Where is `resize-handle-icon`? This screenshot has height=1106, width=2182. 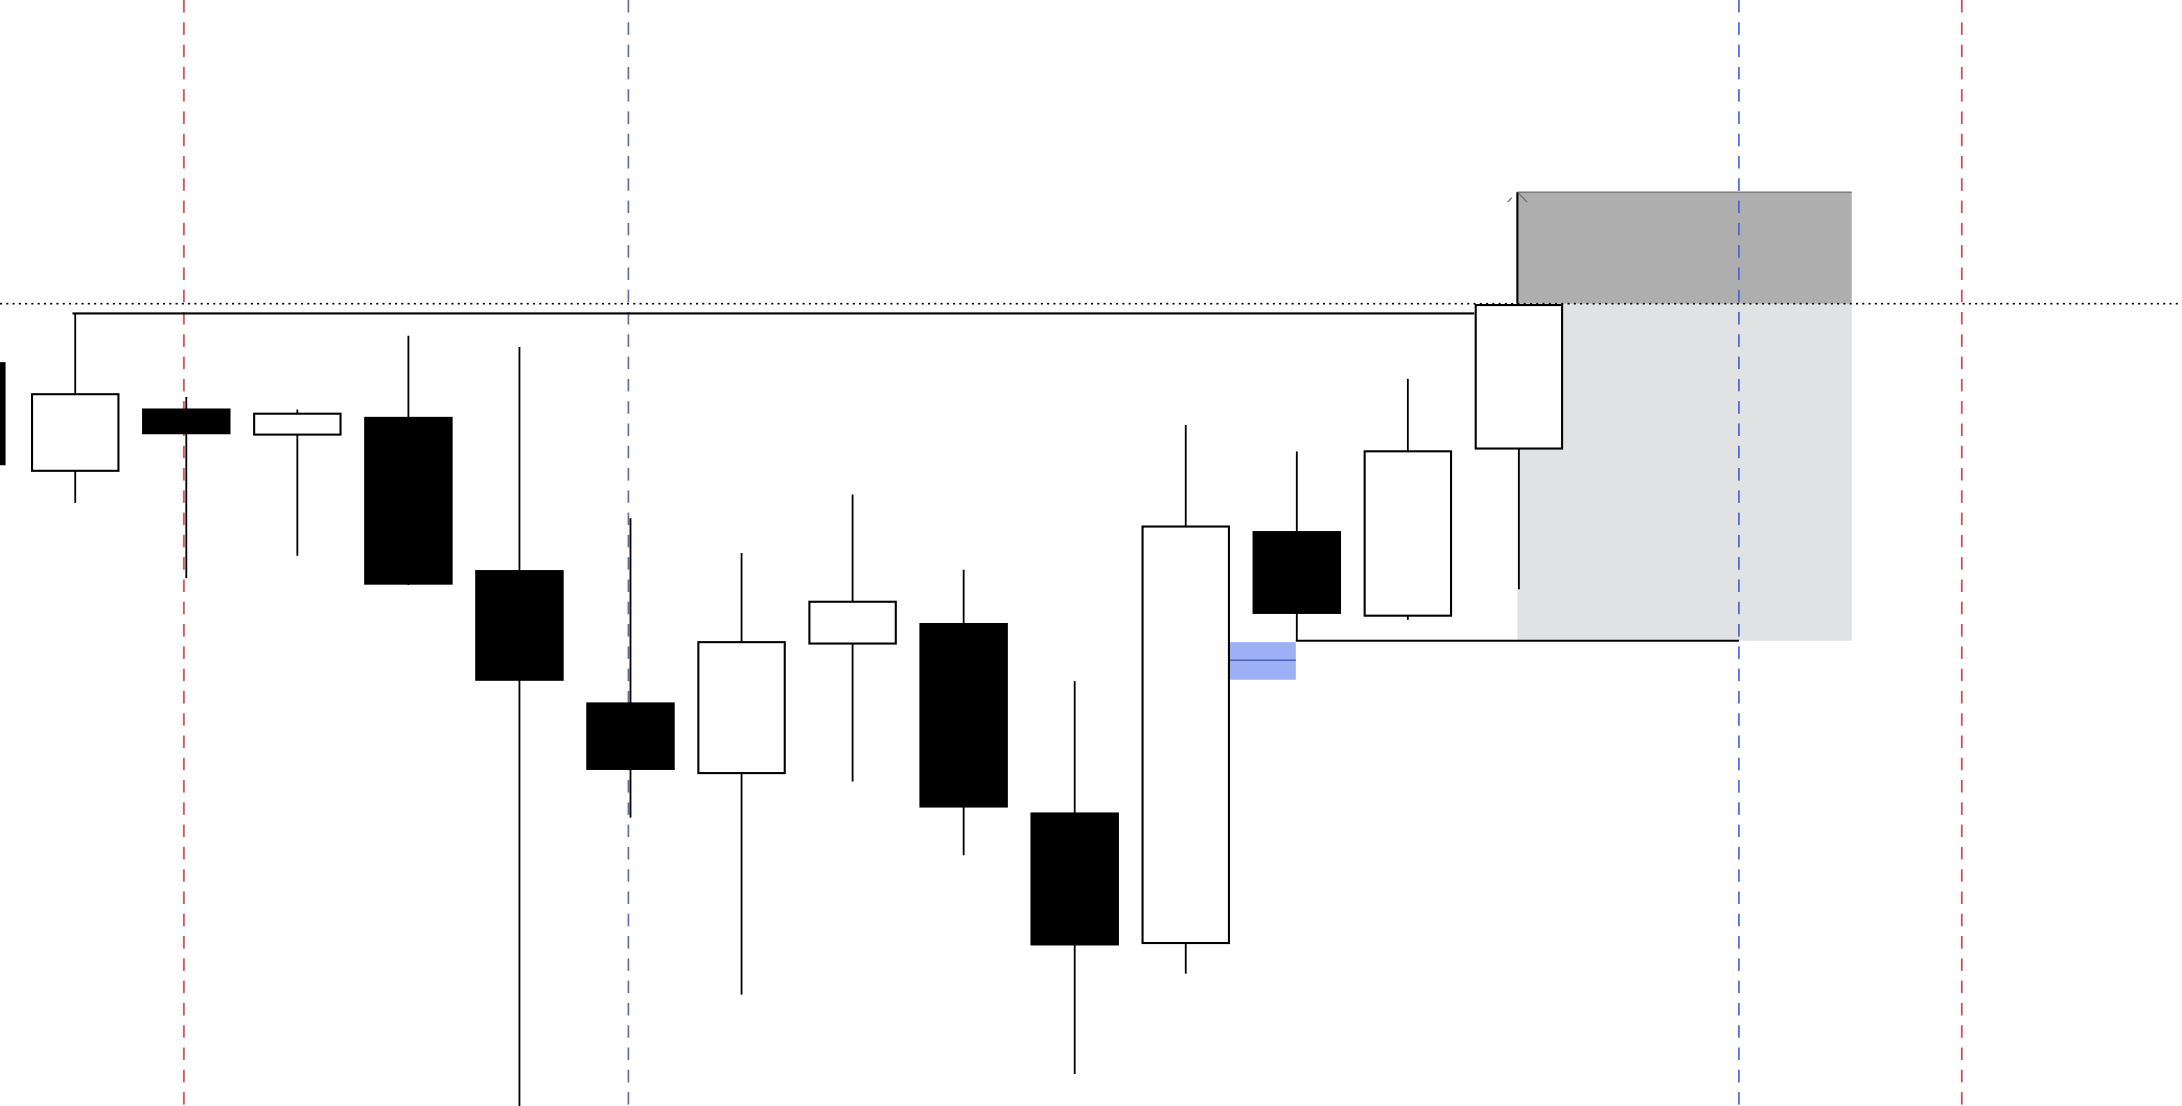
resize-handle-icon is located at coordinates (1517, 198).